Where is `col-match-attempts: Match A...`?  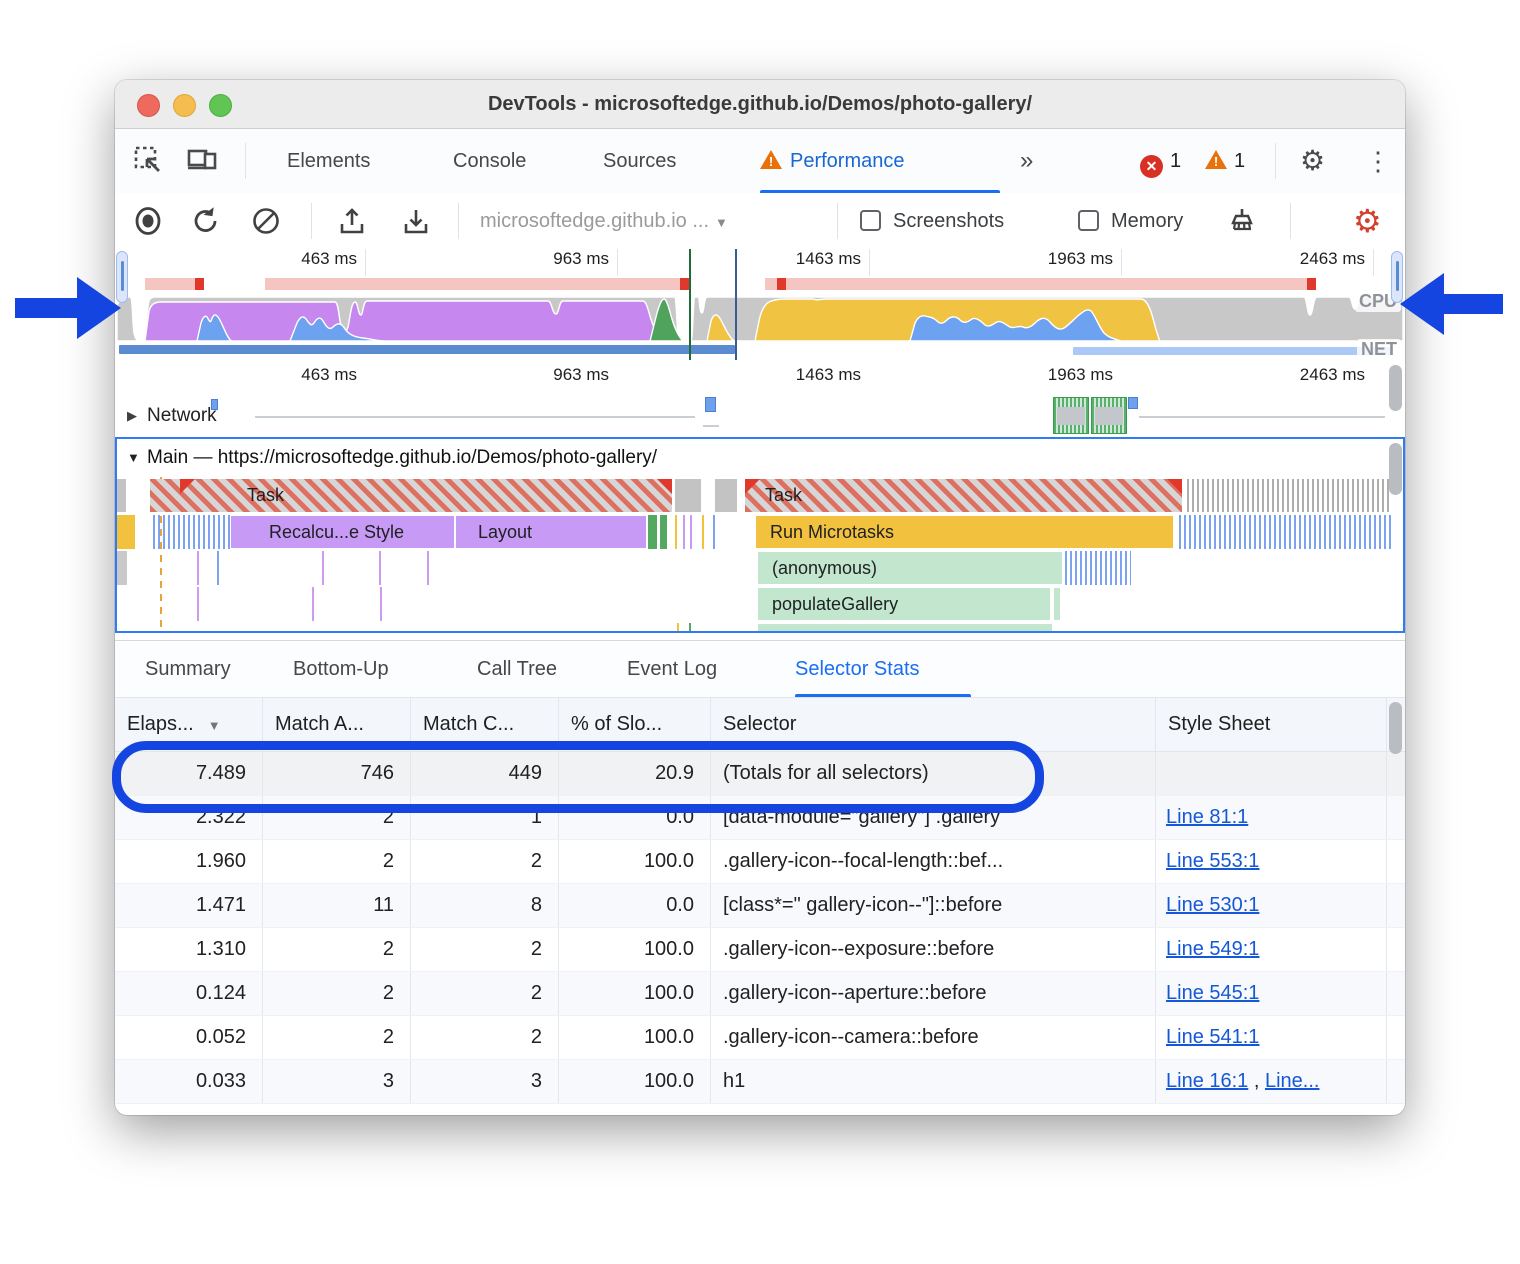 col-match-attempts: Match A... is located at coordinates (337, 724).